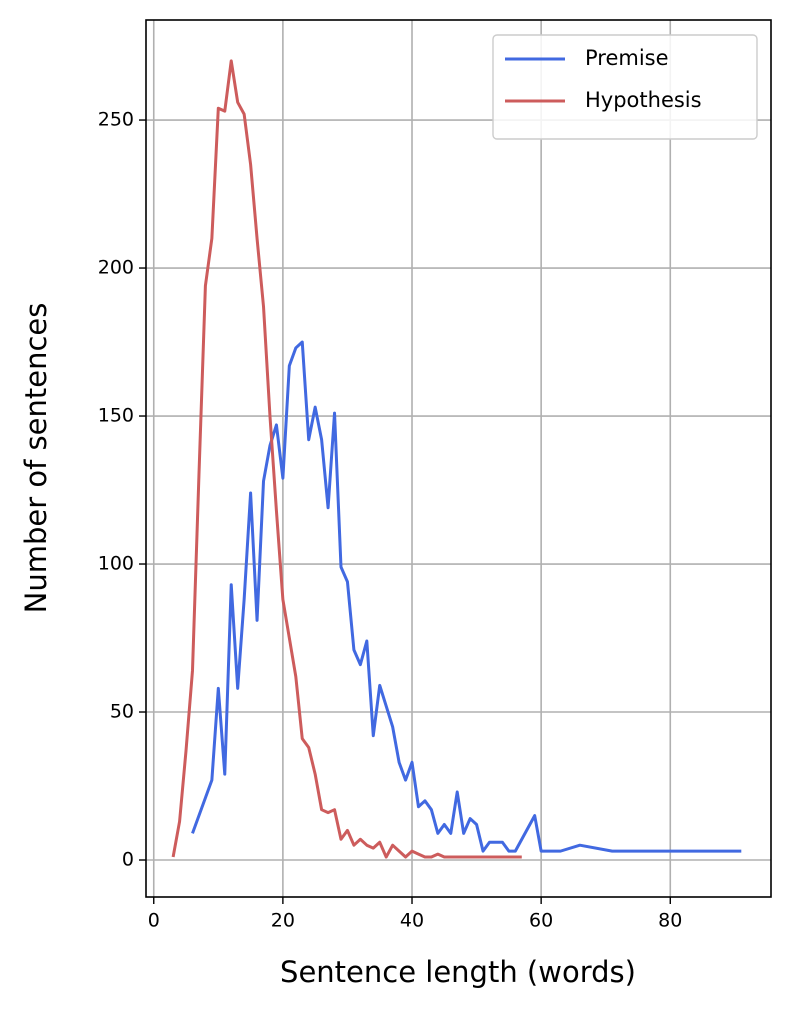 The height and width of the screenshot is (1016, 792). Describe the element at coordinates (36, 458) in the screenshot. I see `y-axis-label: Number of sentences` at that location.